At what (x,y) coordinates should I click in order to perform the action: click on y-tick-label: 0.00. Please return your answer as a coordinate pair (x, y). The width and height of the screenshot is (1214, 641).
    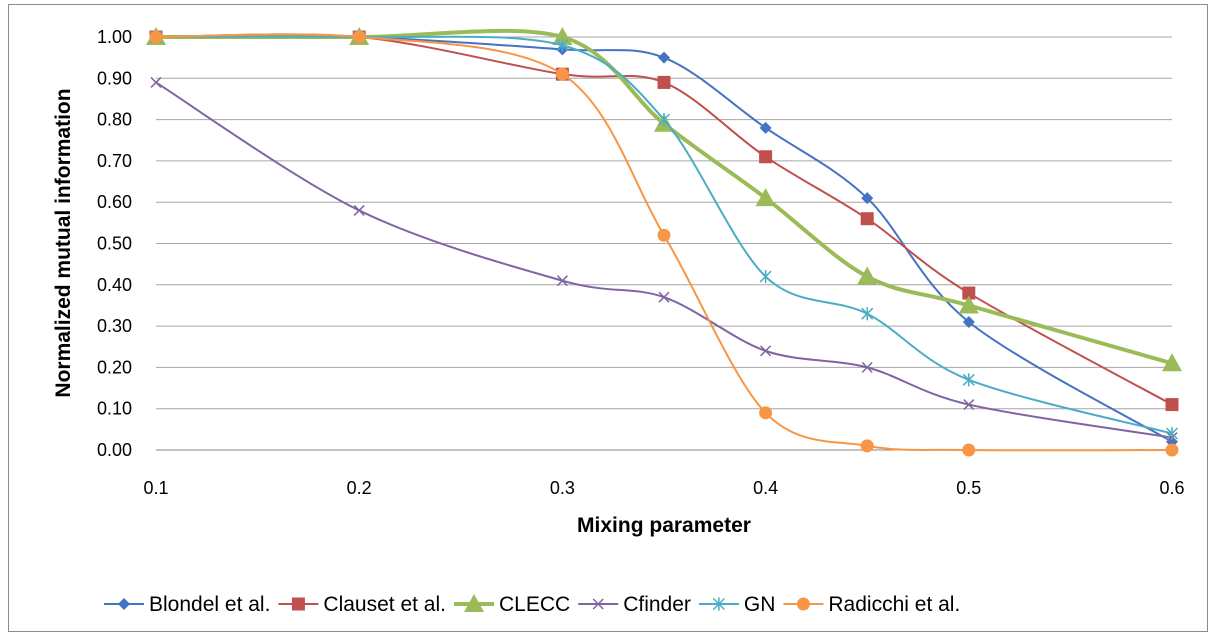
    Looking at the image, I should click on (114, 450).